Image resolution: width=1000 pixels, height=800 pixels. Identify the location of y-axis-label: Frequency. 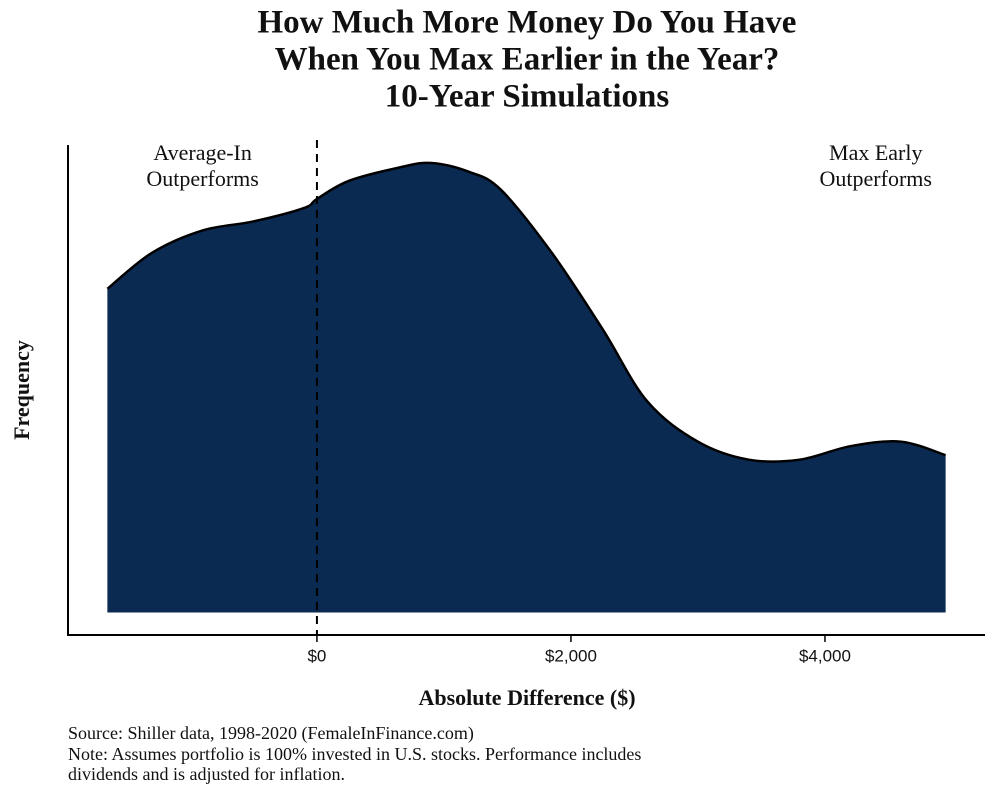
(21, 390).